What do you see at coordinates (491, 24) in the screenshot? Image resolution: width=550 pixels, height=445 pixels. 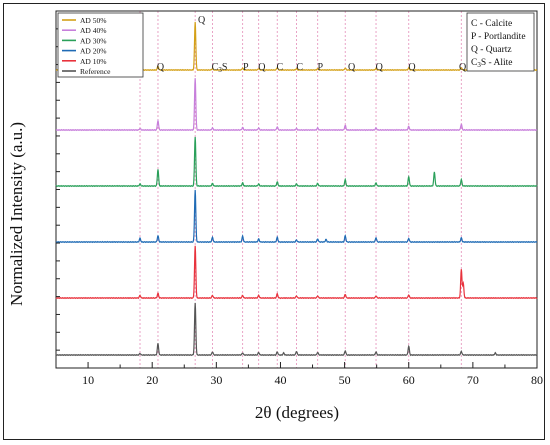 I see `phase-legend-entry-0: C - Calcite` at bounding box center [491, 24].